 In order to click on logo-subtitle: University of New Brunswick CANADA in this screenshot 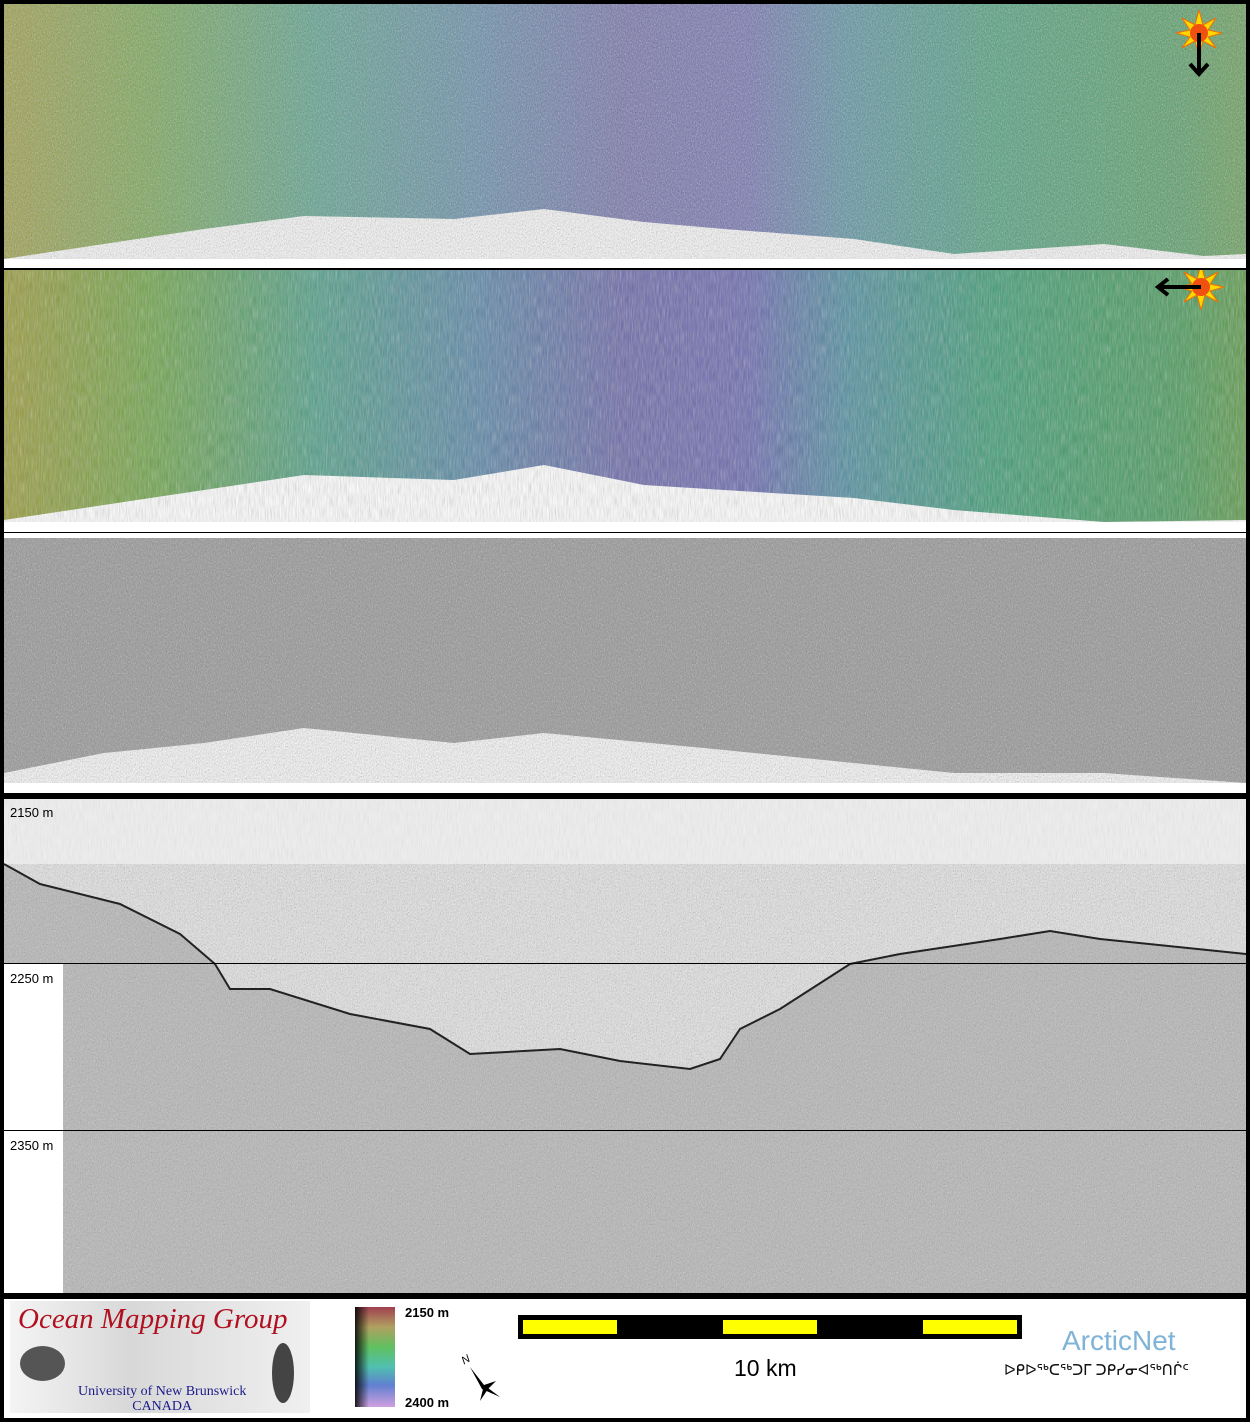, I will do `click(162, 1399)`.